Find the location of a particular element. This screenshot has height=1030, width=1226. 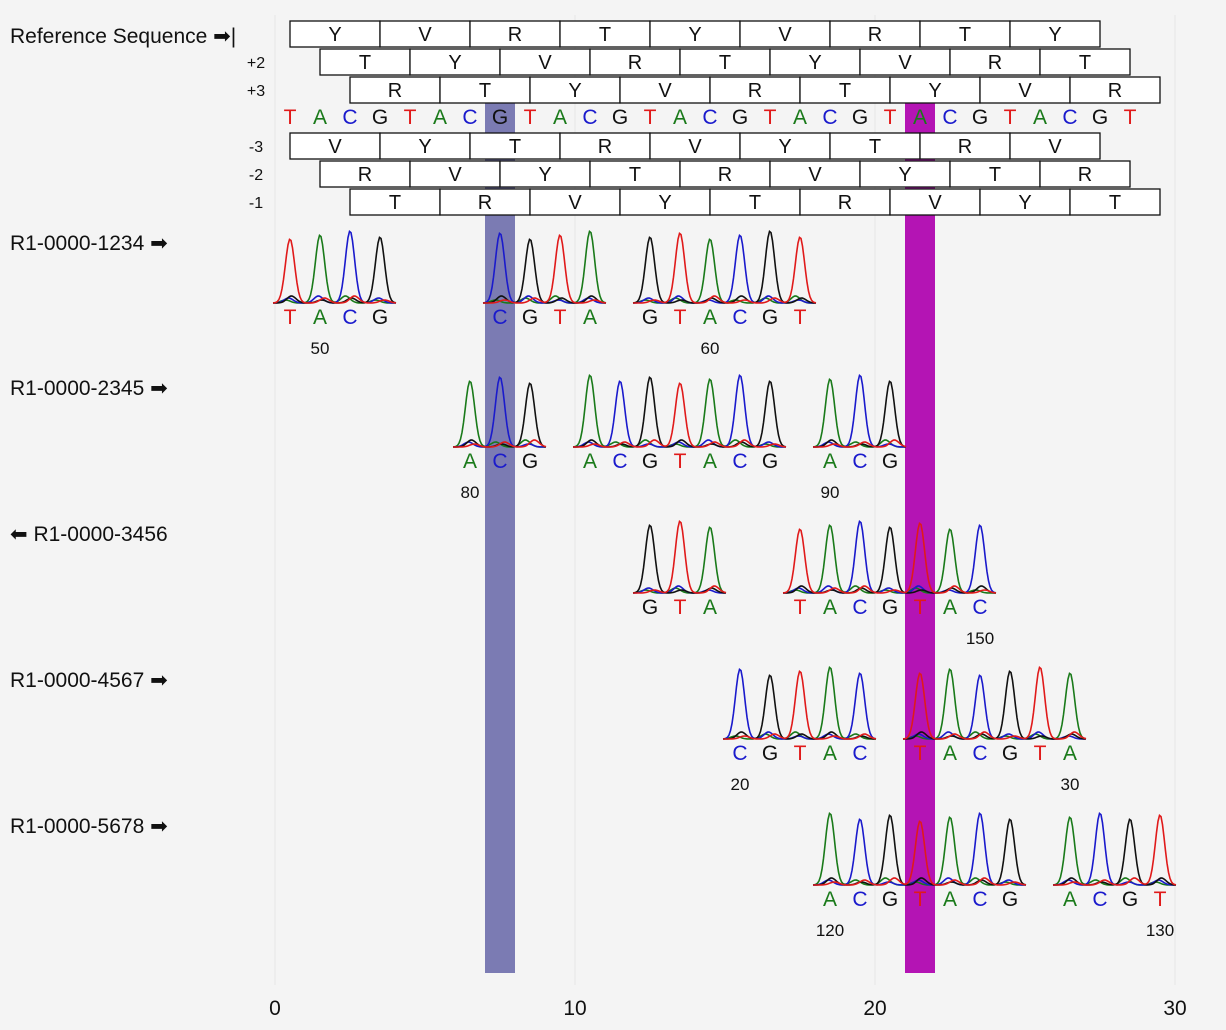

read-name: R1-0000-1234 is located at coordinates (77, 243).